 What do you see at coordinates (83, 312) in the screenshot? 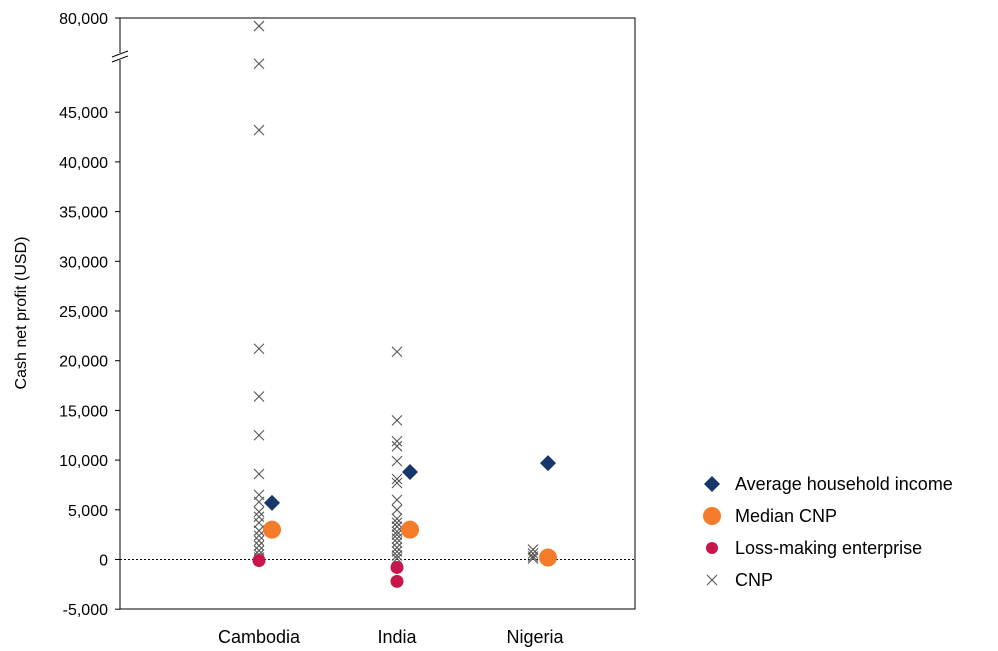
I see `y-tick-label: 25,000` at bounding box center [83, 312].